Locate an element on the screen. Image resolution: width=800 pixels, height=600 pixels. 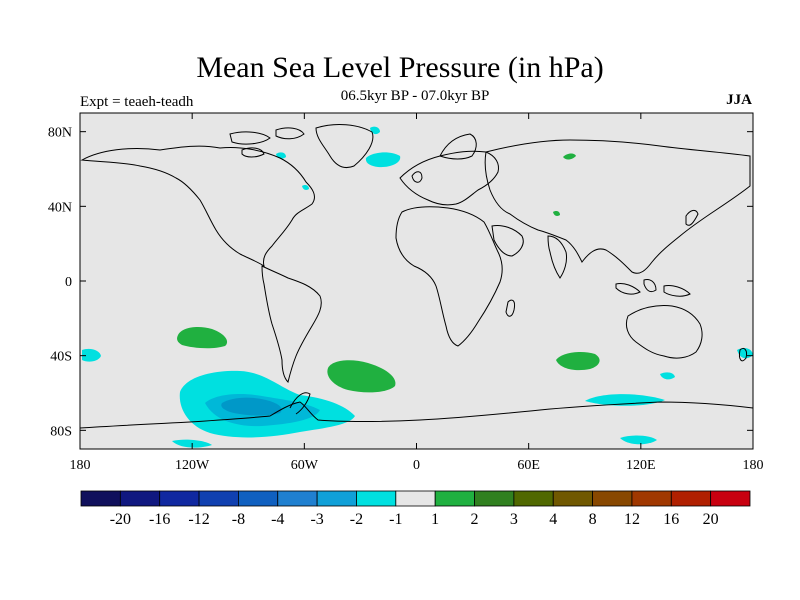
colorbar-label: -16 is located at coordinates (159, 519).